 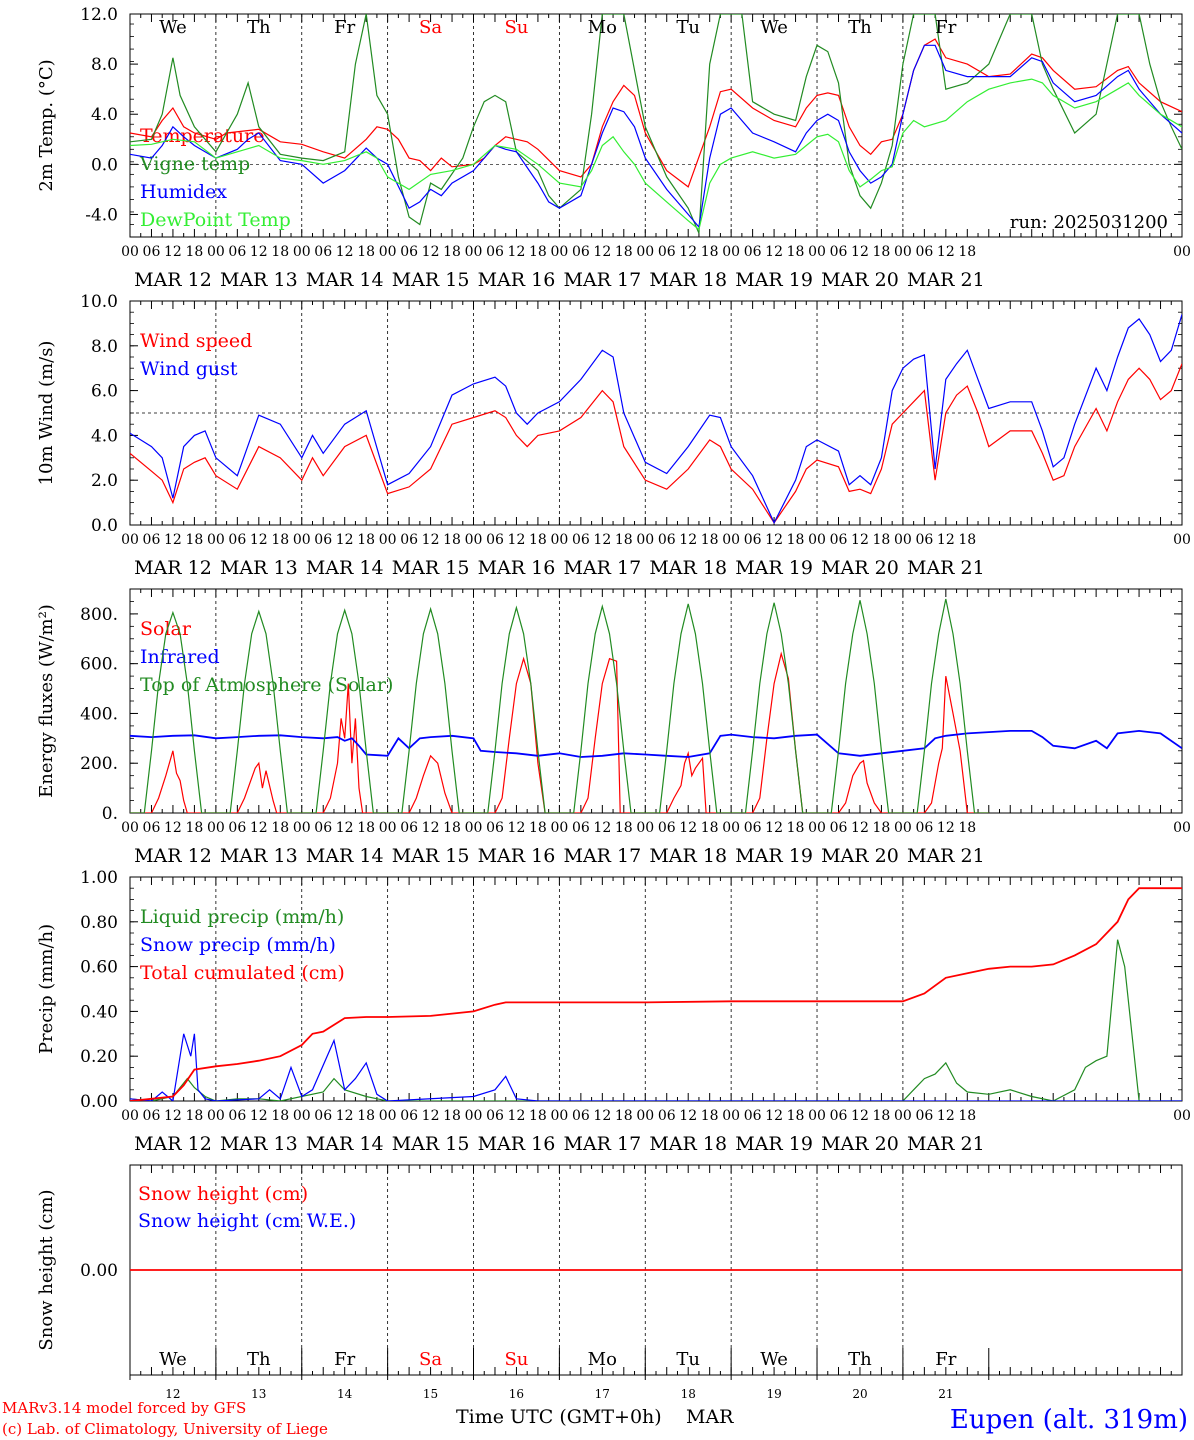 I want to click on y-tick-label: 0.60, so click(x=99, y=968).